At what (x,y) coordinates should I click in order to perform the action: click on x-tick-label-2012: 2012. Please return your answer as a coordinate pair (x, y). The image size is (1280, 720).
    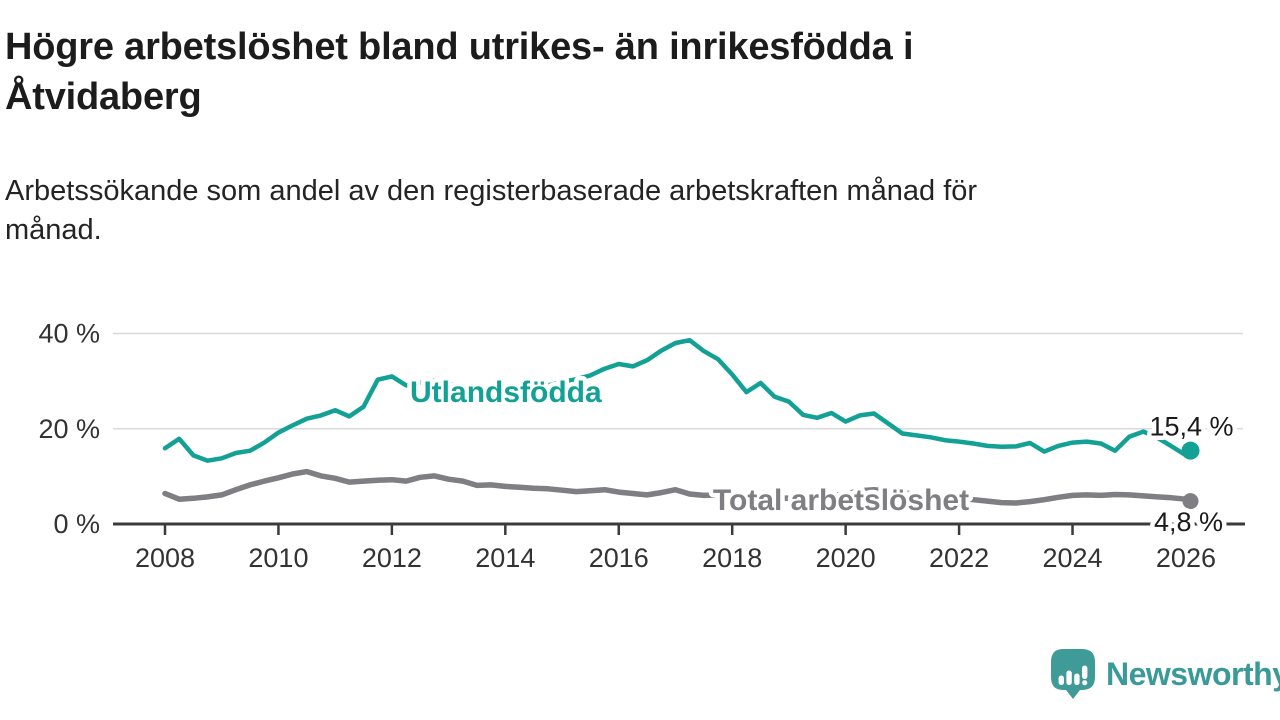
    Looking at the image, I should click on (392, 558).